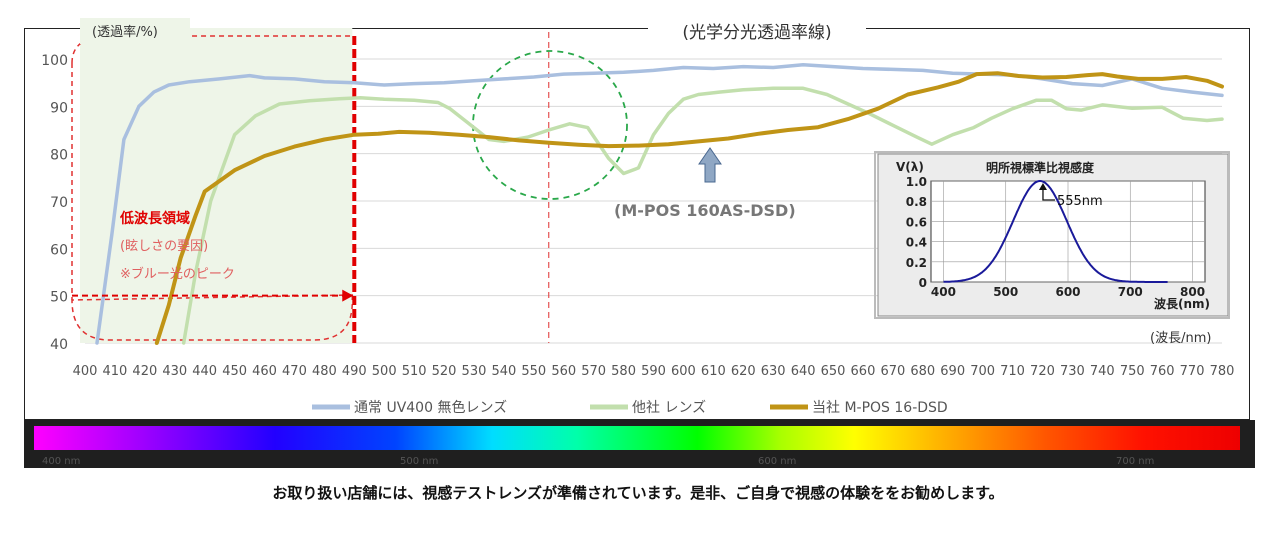 The width and height of the screenshot is (1276, 538). Describe the element at coordinates (892, 371) in the screenshot. I see `x-tick-label: 670` at that location.